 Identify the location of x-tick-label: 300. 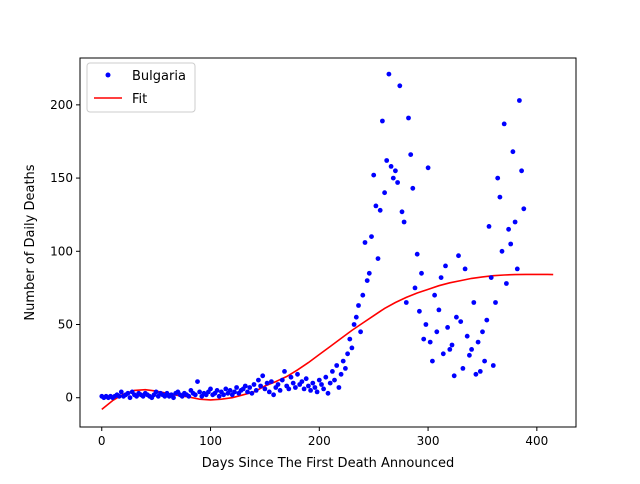
(428, 441).